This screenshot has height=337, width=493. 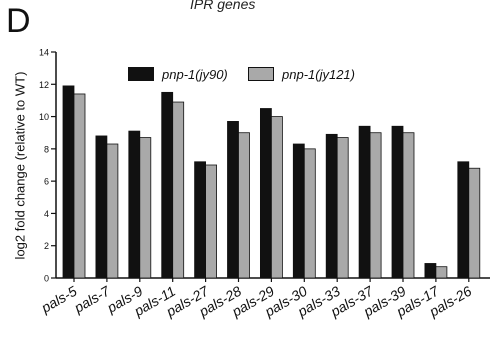 What do you see at coordinates (195, 74) in the screenshot?
I see `legend-label-series-1: pnp-1(jy90)` at bounding box center [195, 74].